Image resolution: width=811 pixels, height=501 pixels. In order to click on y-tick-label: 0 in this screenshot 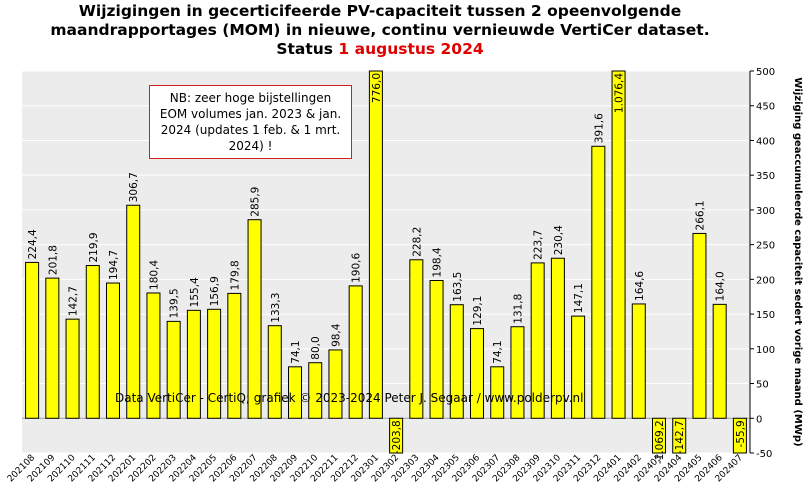, I will do `click(759, 419)`.